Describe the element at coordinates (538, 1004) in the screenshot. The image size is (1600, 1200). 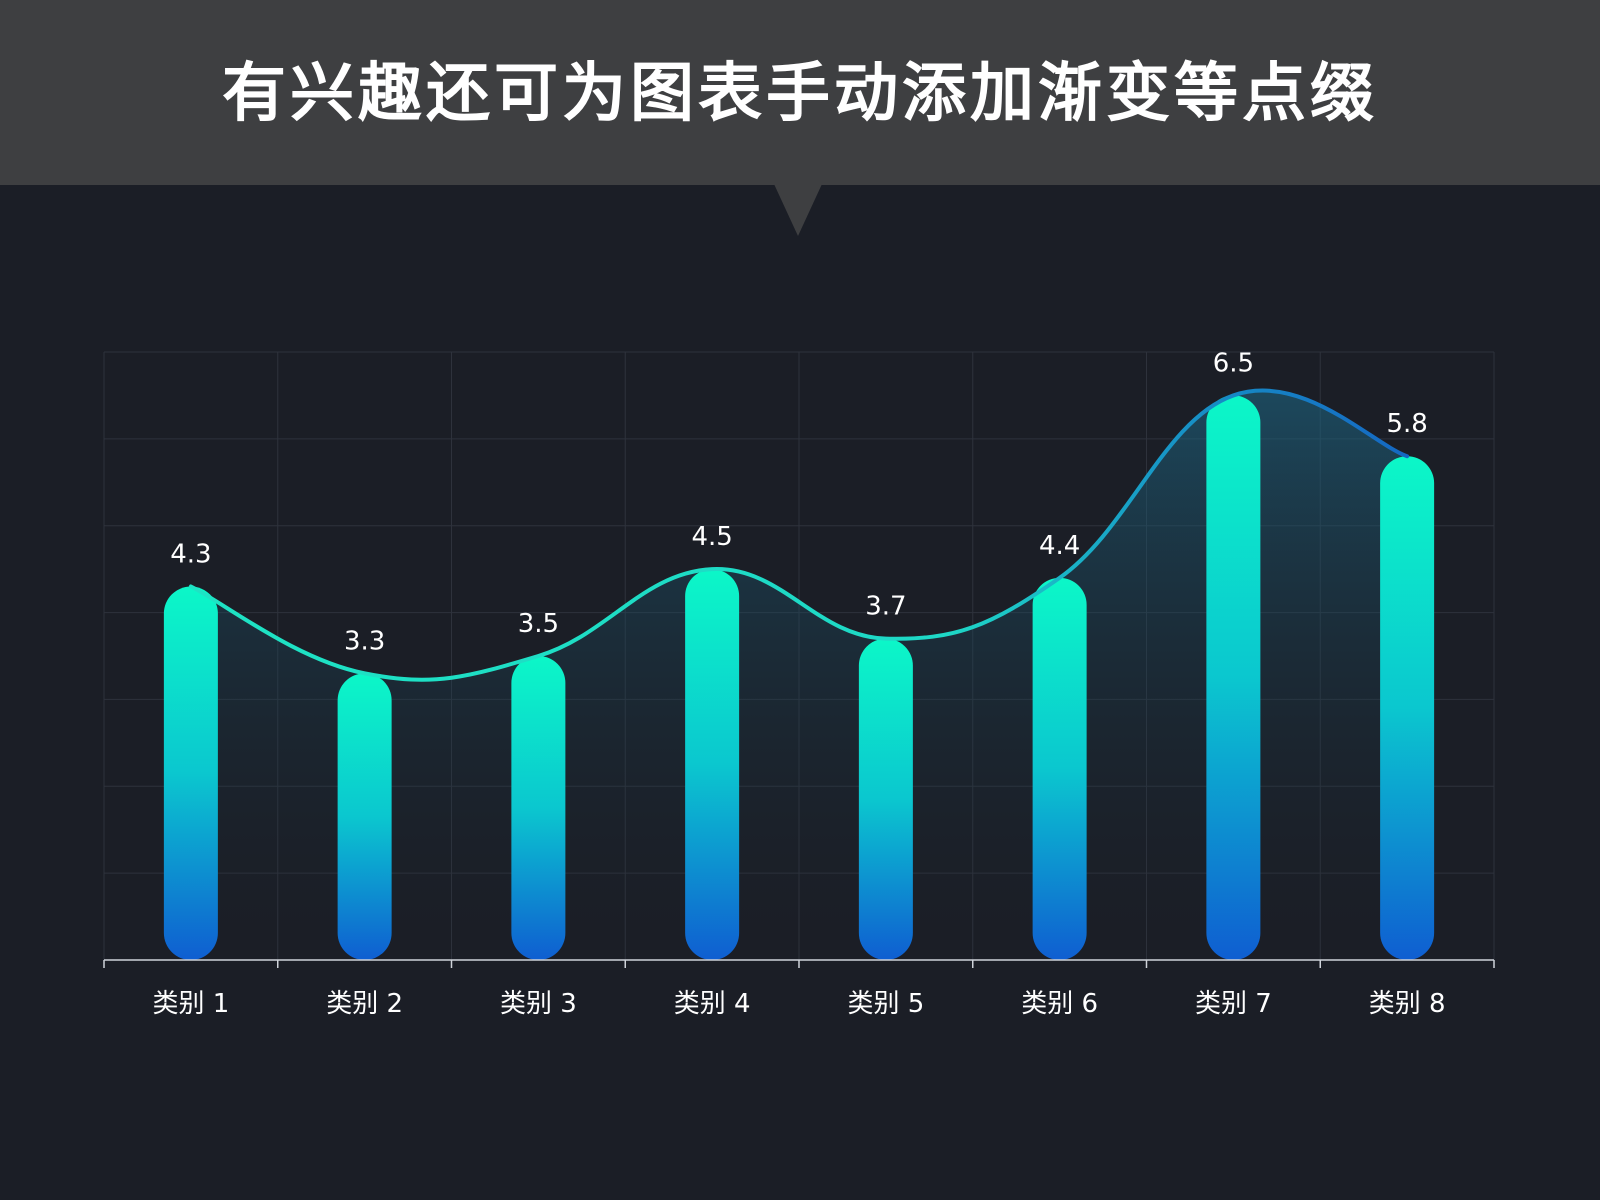
I see `x-tick-label: 类别 3` at that location.